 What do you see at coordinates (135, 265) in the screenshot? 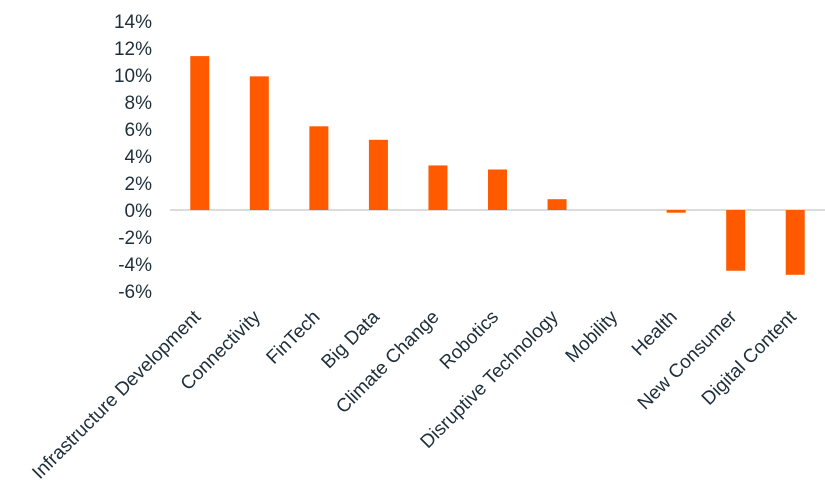
I see `y-tick-label: -4%` at bounding box center [135, 265].